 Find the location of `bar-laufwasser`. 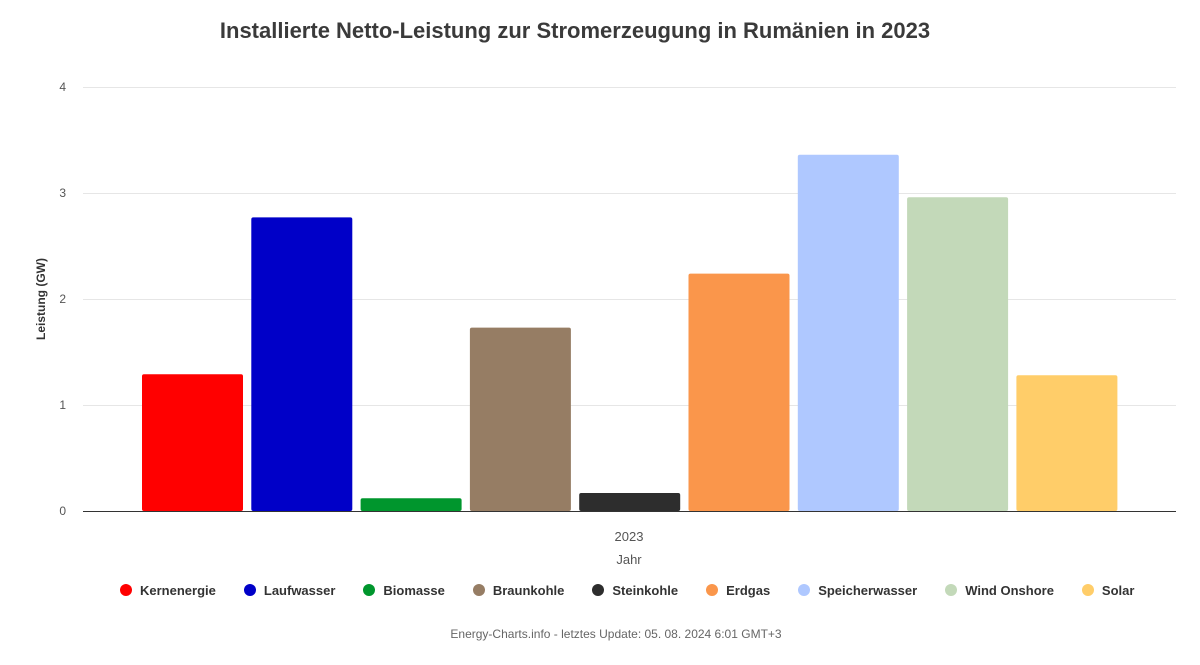

bar-laufwasser is located at coordinates (302, 364).